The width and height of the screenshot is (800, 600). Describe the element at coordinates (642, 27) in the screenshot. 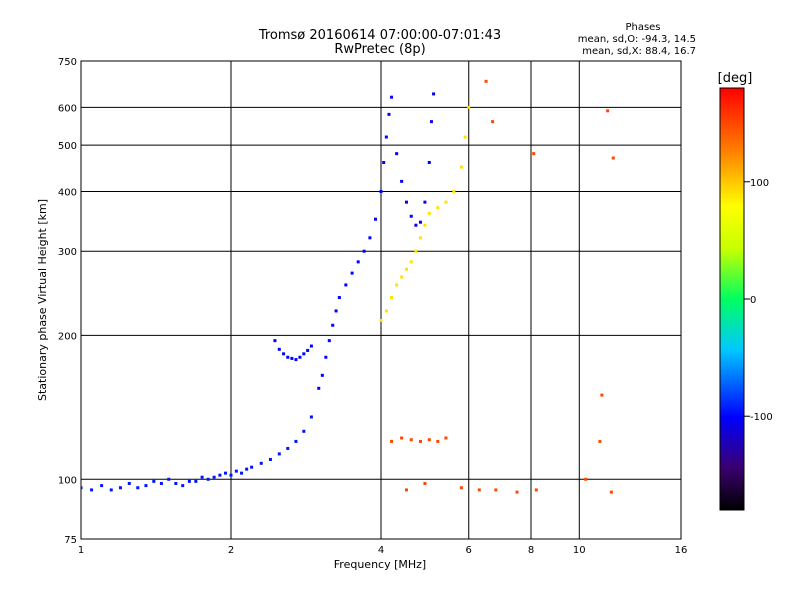

I see `legend-heading: Phases` at that location.